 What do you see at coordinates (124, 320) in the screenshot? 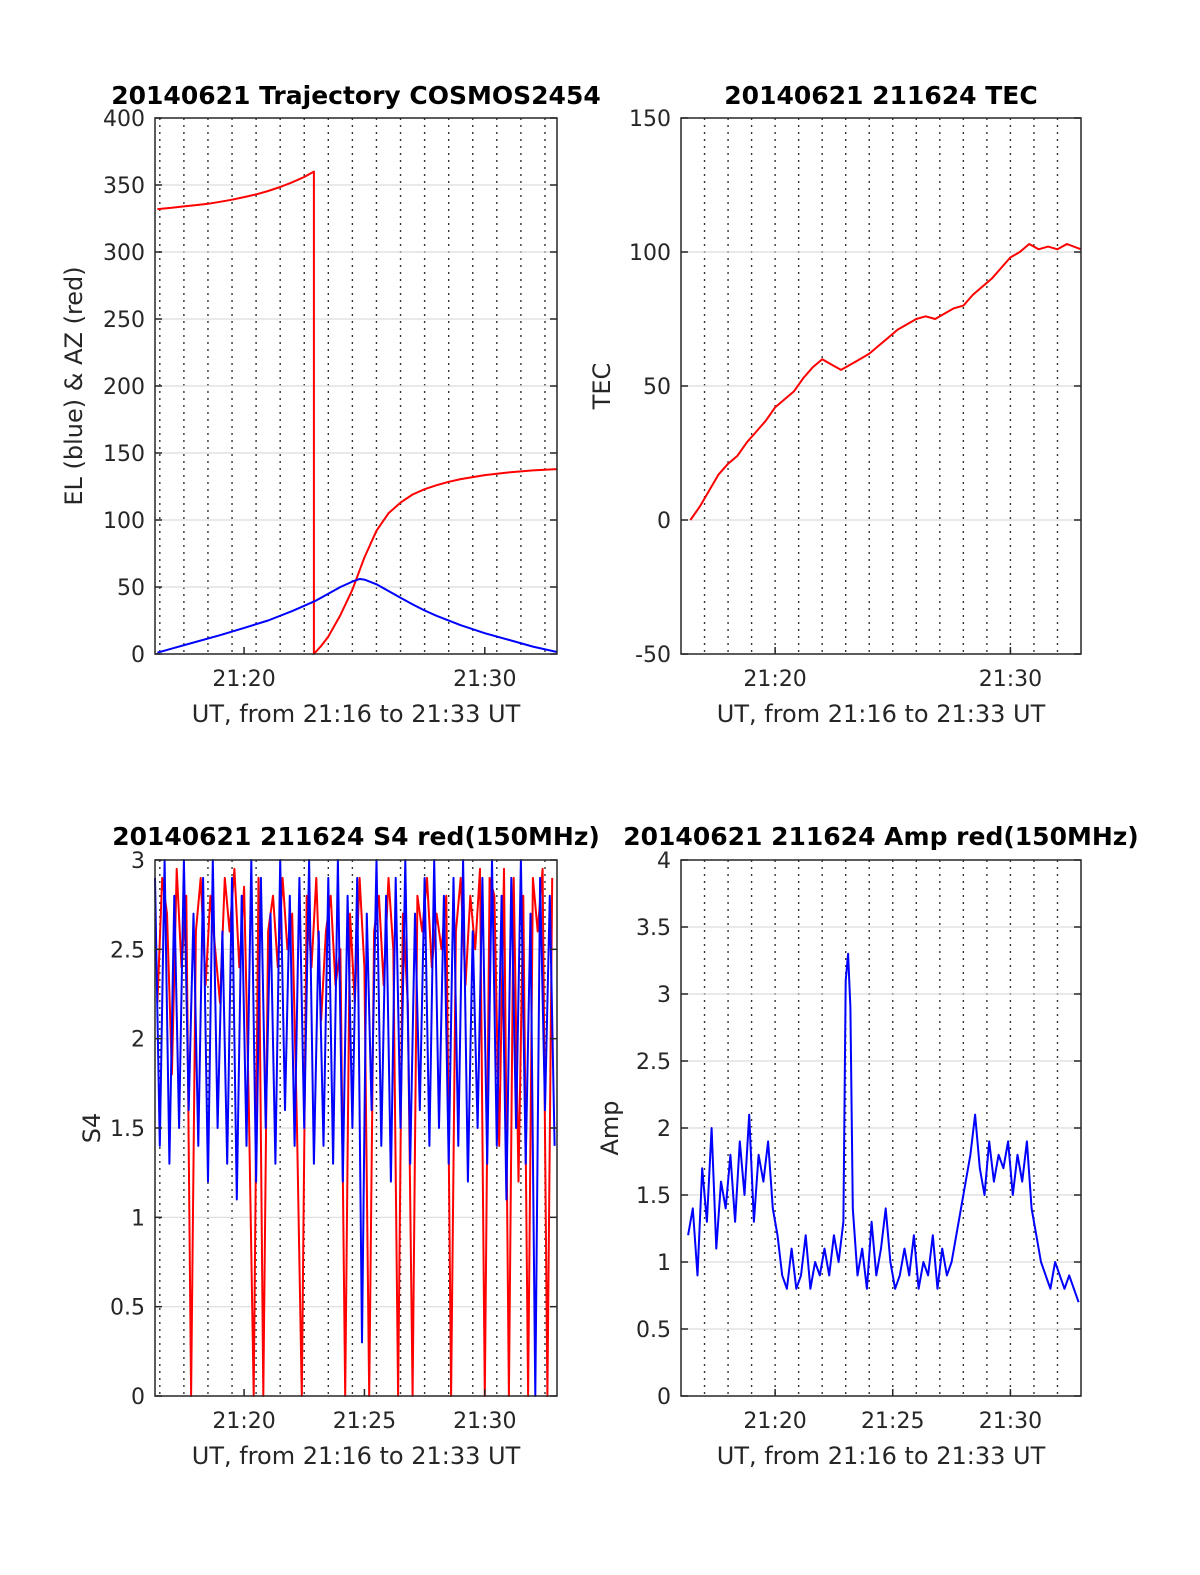
I see `y-tick-label: 250` at bounding box center [124, 320].